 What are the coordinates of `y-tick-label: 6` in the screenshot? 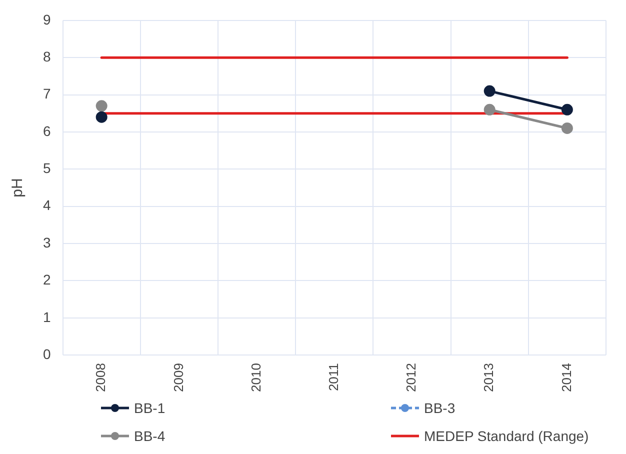 It's located at (46, 130).